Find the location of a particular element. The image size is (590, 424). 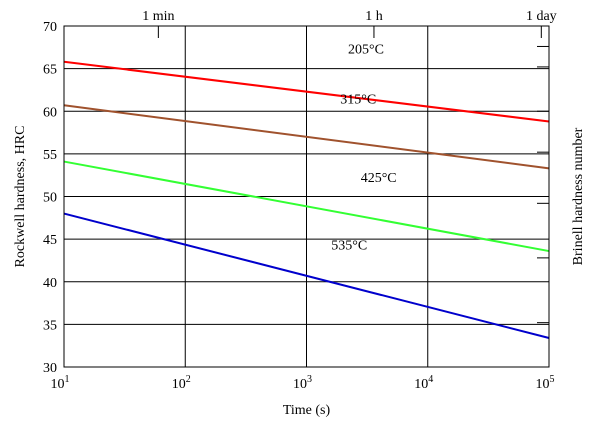

x-axis-label: Time (s) is located at coordinates (307, 410).